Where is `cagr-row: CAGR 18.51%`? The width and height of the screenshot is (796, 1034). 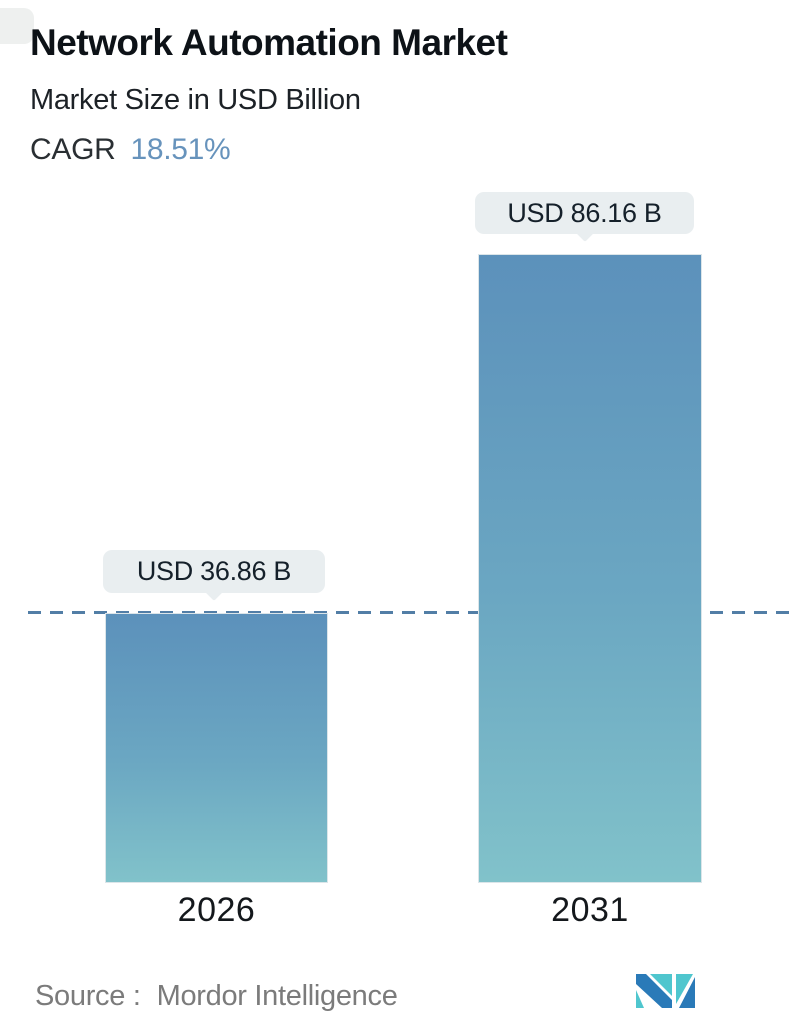
cagr-row: CAGR 18.51% is located at coordinates (130, 150).